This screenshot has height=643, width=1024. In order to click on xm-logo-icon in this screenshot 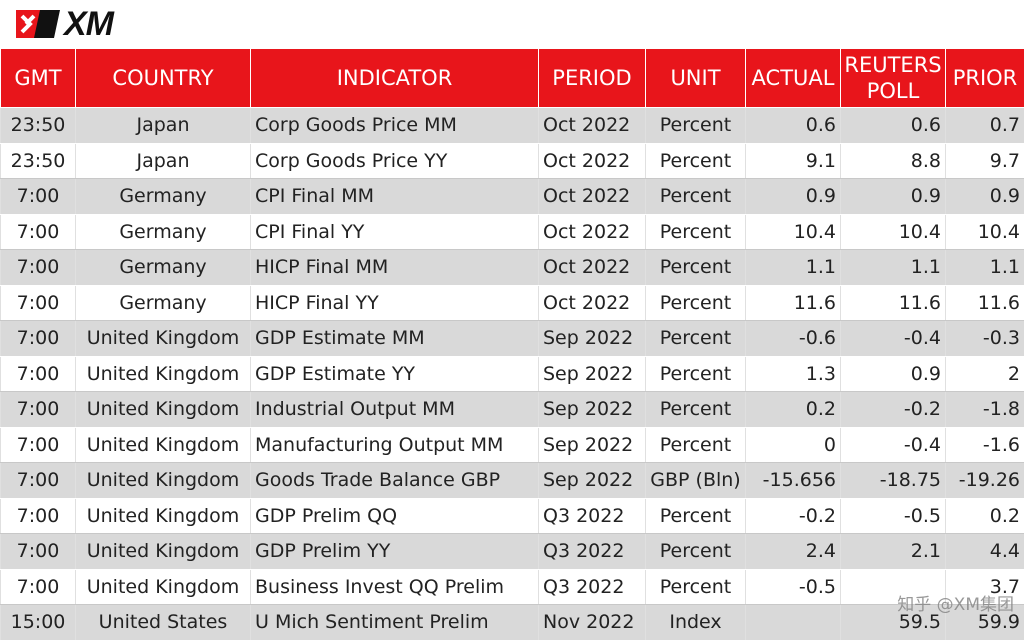, I will do `click(38, 24)`.